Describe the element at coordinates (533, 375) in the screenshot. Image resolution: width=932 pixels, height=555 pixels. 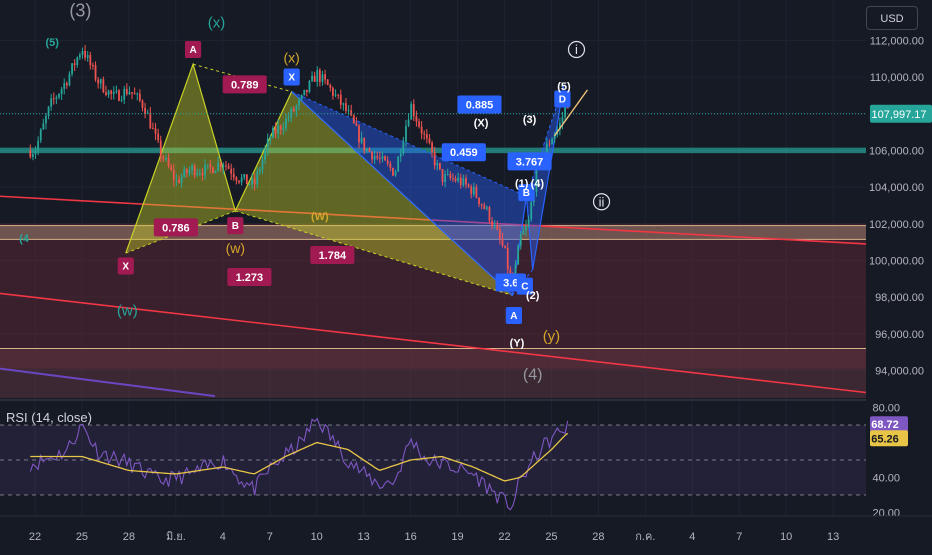
I see `wave-label: (4)` at that location.